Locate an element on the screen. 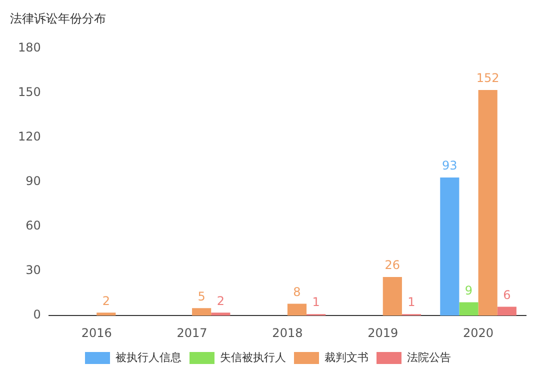 Image resolution: width=554 pixels, height=378 pixels. x-tick-label: 2018 is located at coordinates (287, 333).